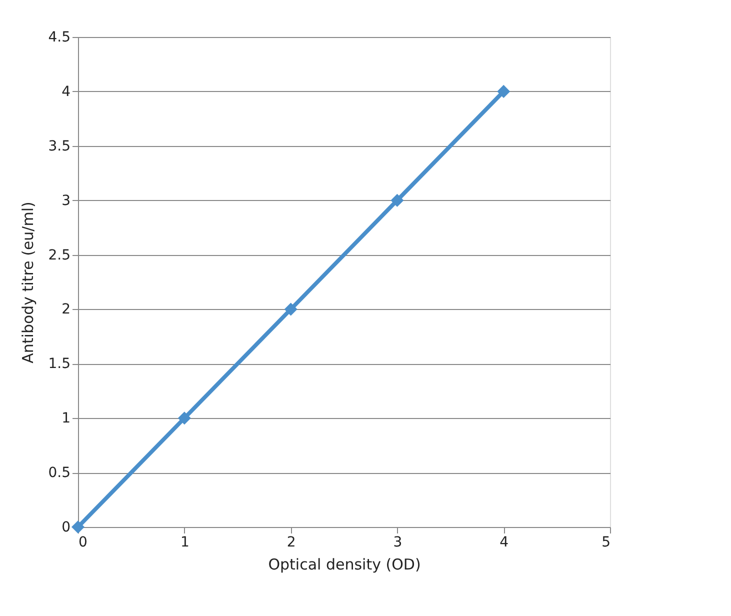 This screenshot has width=731, height=616. What do you see at coordinates (28, 283) in the screenshot?
I see `y-axis-title: Antibody titre (eu/ml)` at bounding box center [28, 283].